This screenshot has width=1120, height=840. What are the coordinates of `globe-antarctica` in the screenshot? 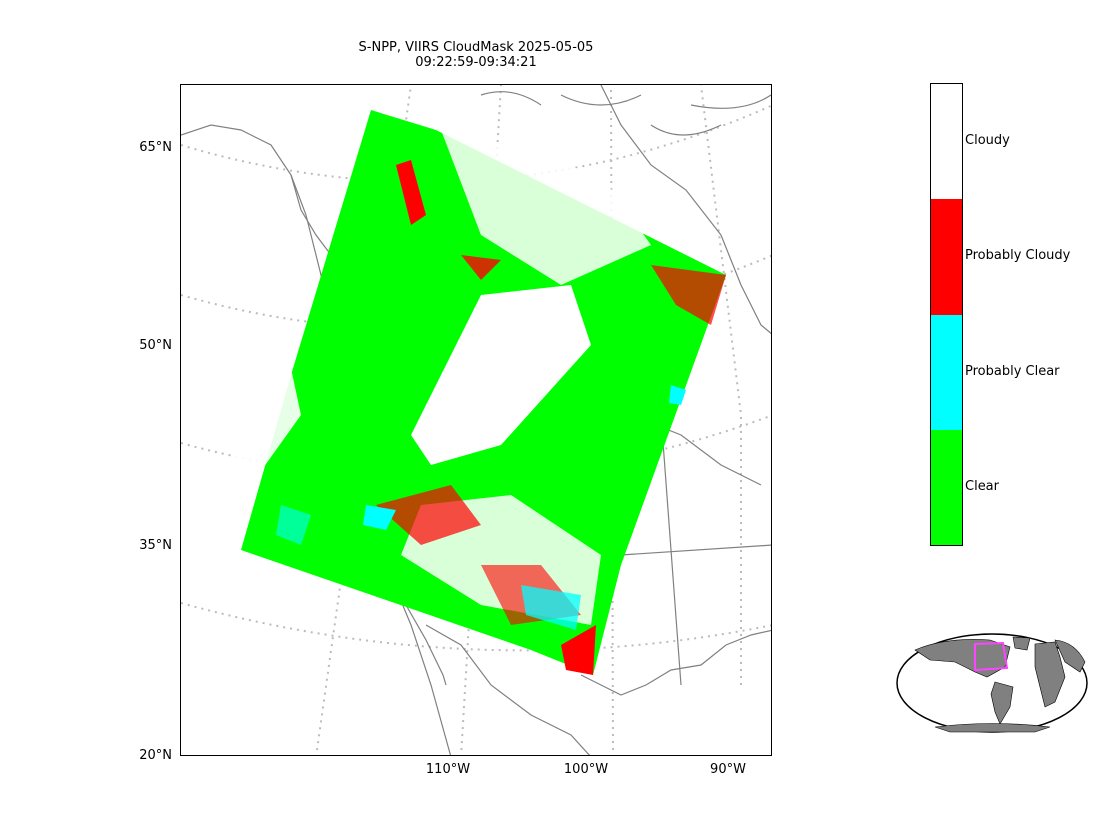 It's located at (992, 728).